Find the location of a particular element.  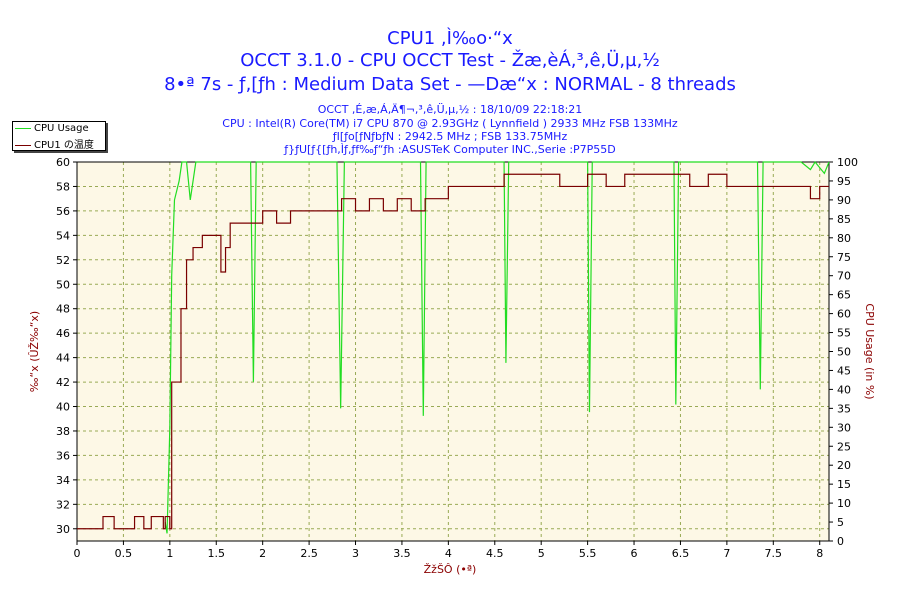

x-tick-label: 7 is located at coordinates (726, 553).